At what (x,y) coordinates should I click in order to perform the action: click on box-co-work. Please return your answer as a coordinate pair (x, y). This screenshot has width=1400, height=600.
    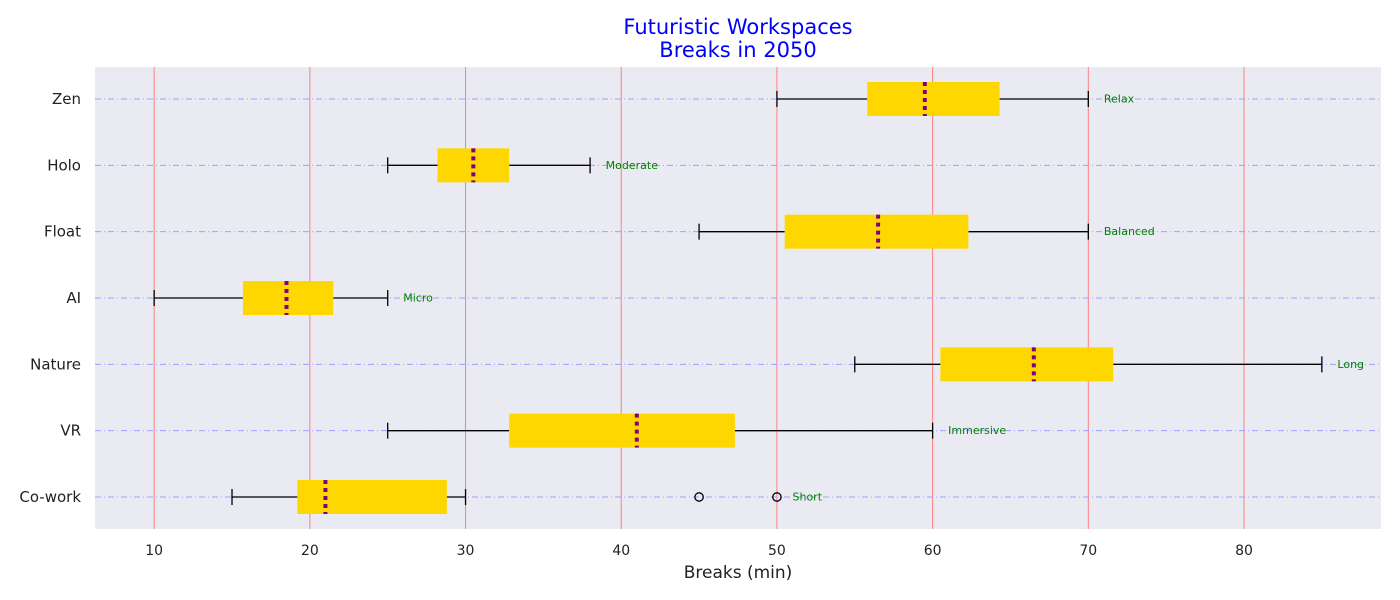
    Looking at the image, I should click on (506, 497).